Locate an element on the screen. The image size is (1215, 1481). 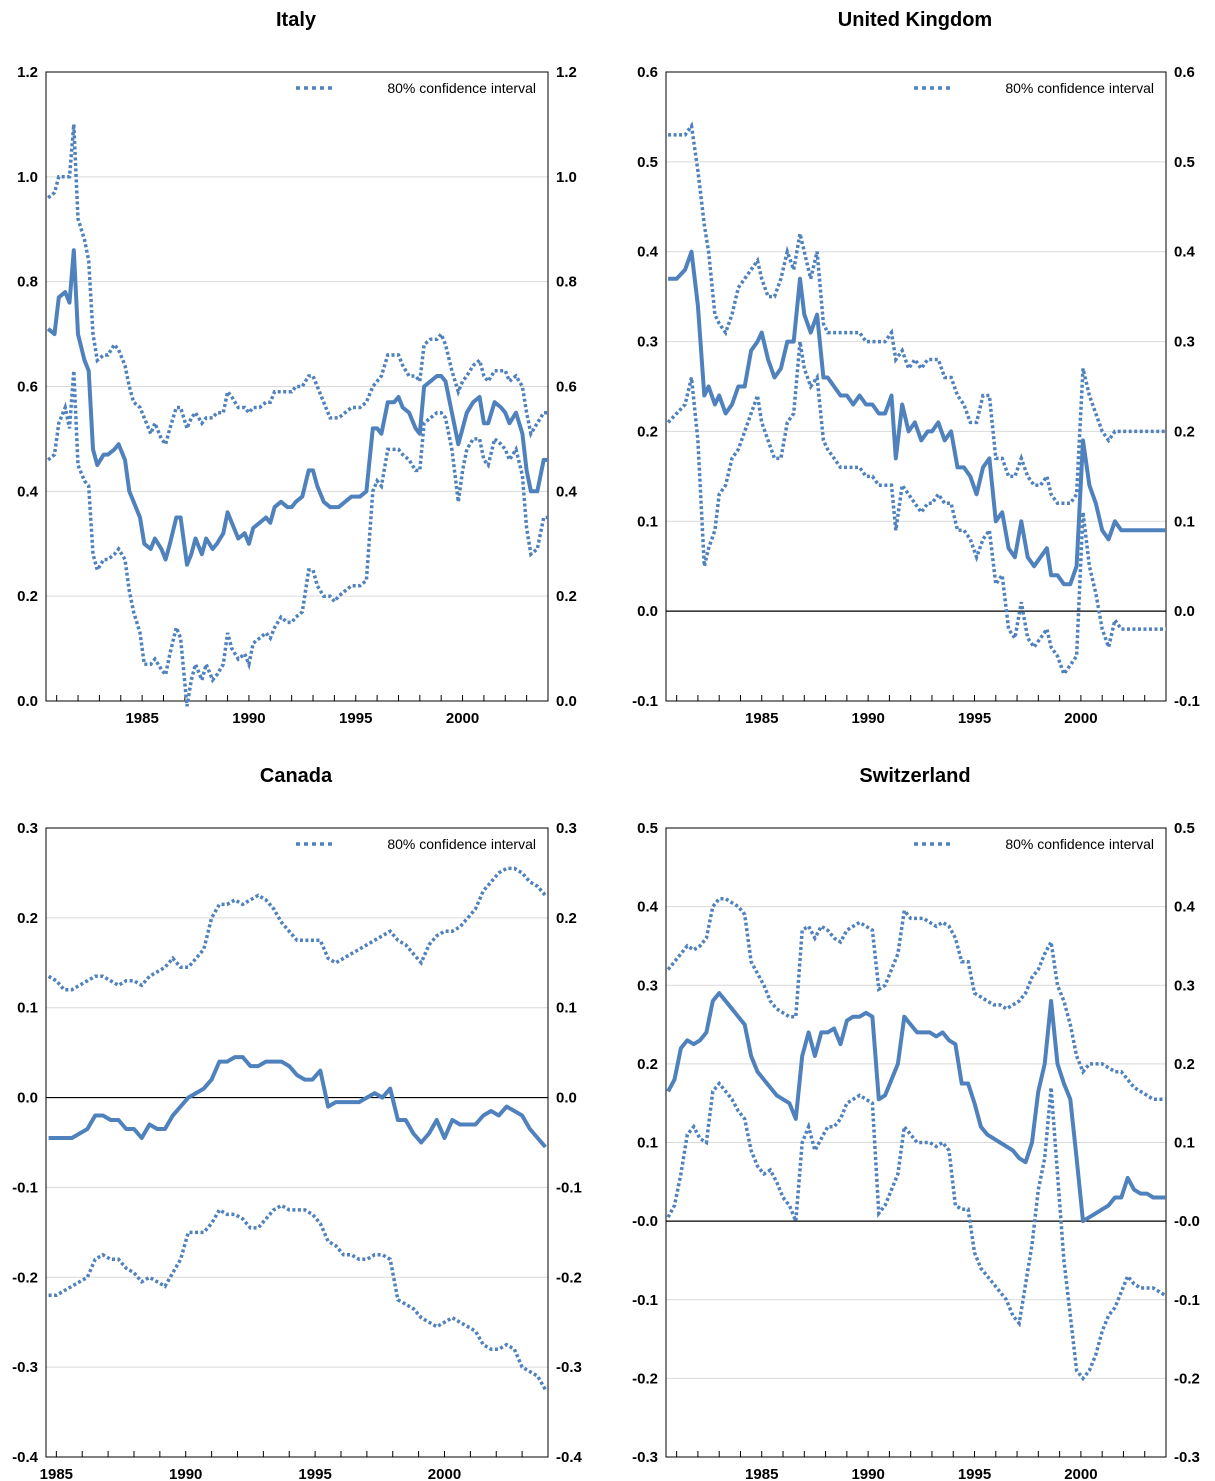
y2-tick-label: -0.0 is located at coordinates (1187, 1221).